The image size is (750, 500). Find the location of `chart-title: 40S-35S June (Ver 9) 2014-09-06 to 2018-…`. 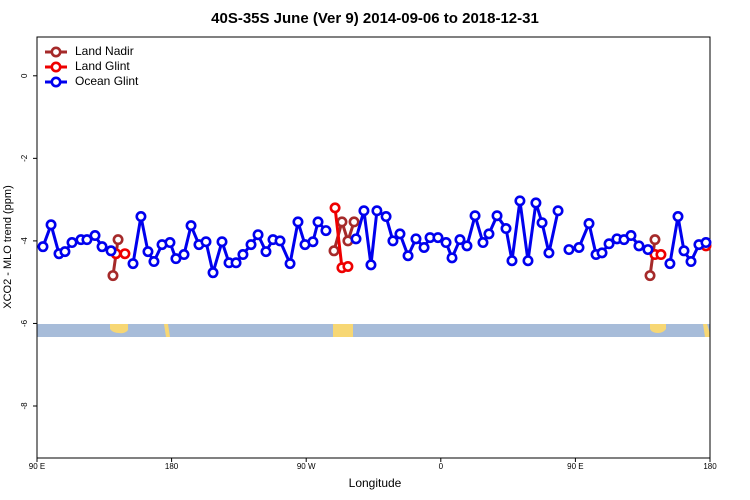

chart-title: 40S-35S June (Ver 9) 2014-09-06 to 2018-… is located at coordinates (375, 18).